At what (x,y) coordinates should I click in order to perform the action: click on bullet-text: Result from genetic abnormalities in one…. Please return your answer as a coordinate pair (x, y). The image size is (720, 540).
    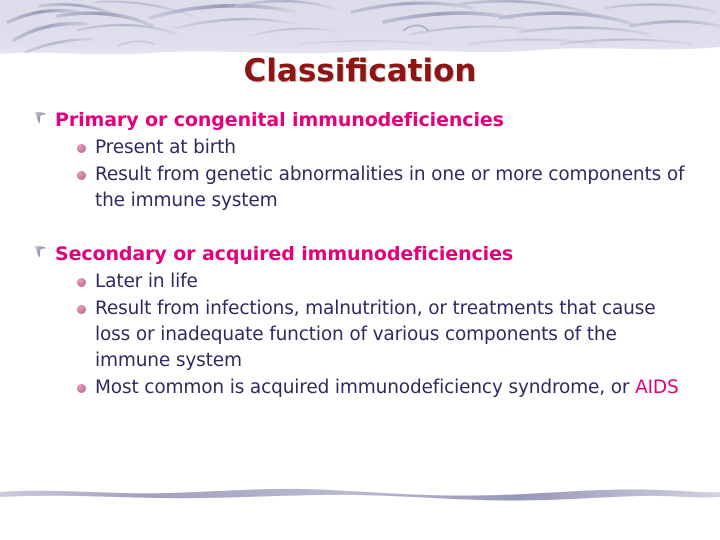
    Looking at the image, I should click on (390, 187).